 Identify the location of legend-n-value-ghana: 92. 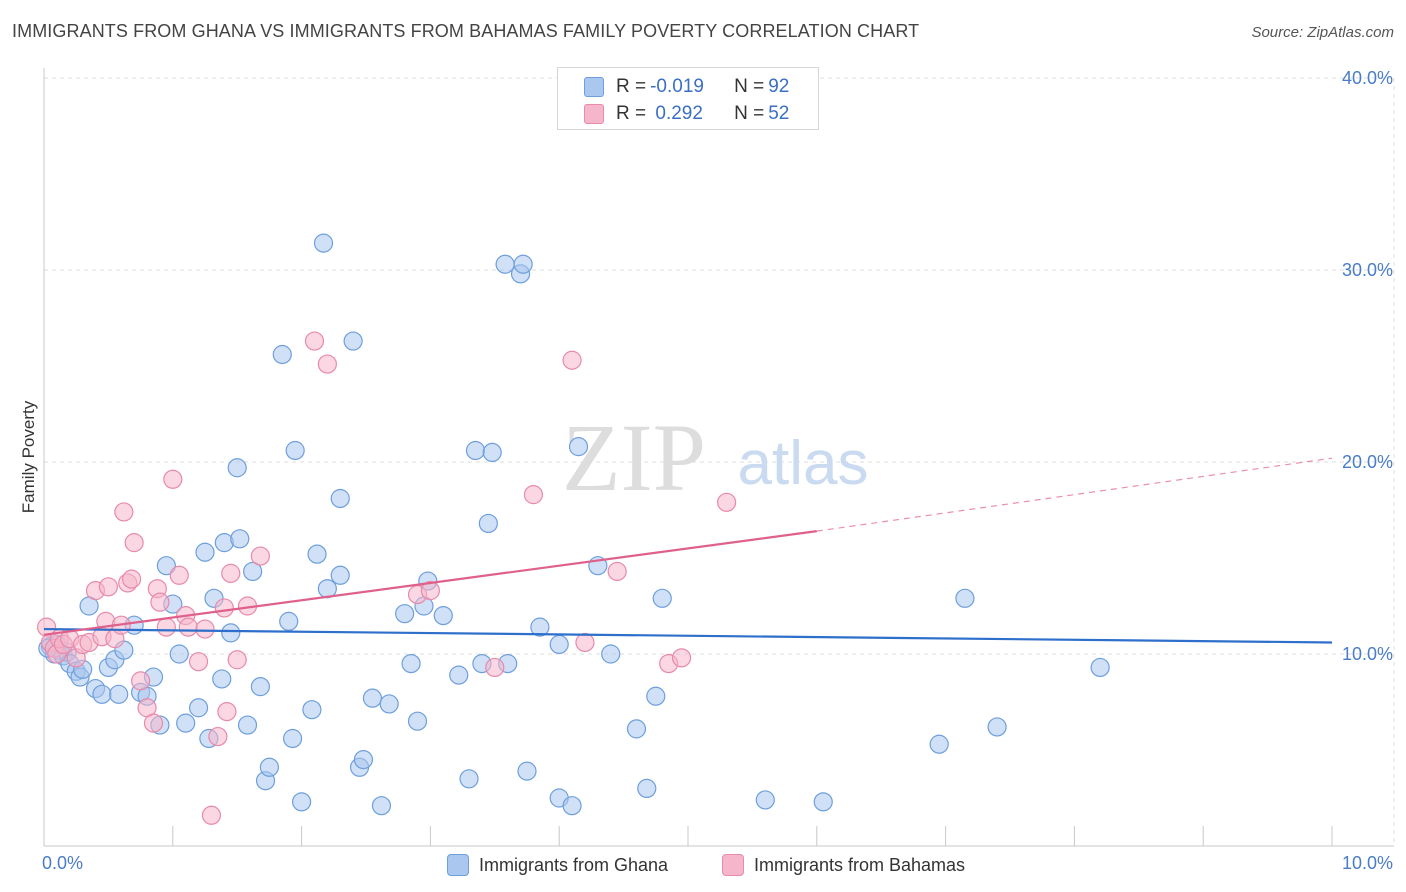
(779, 86).